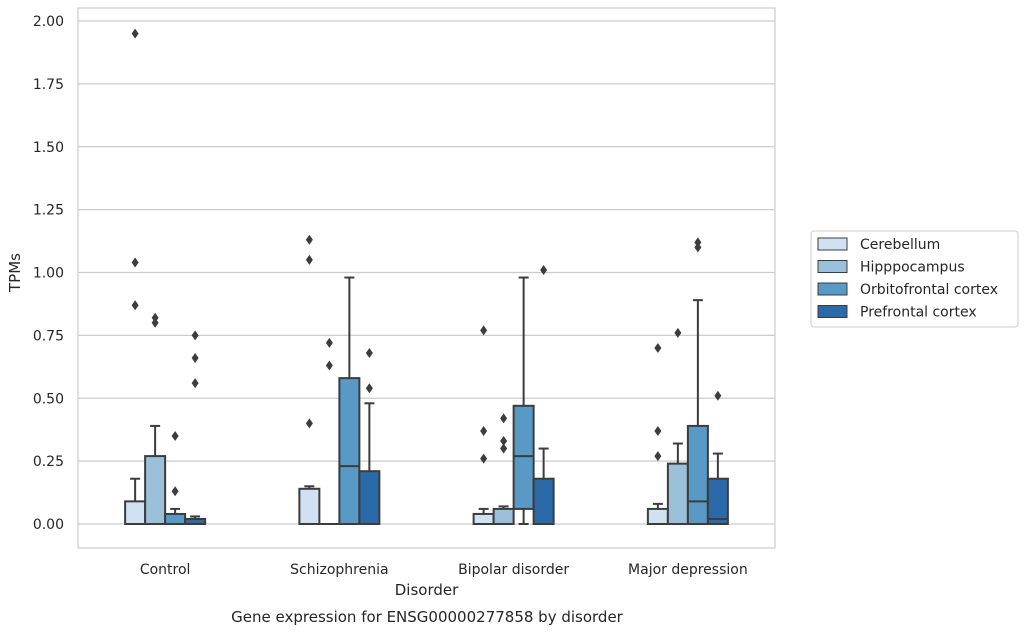 This screenshot has height=634, width=1028. What do you see at coordinates (339, 570) in the screenshot?
I see `x-tick-label: Schizophrenia` at bounding box center [339, 570].